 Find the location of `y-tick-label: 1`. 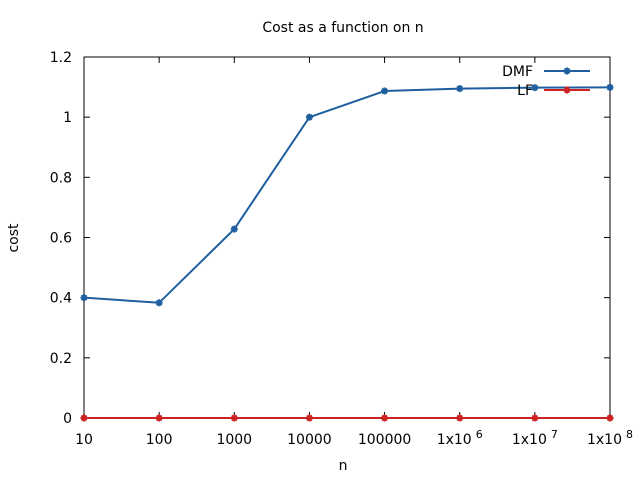

y-tick-label: 1 is located at coordinates (67, 118).